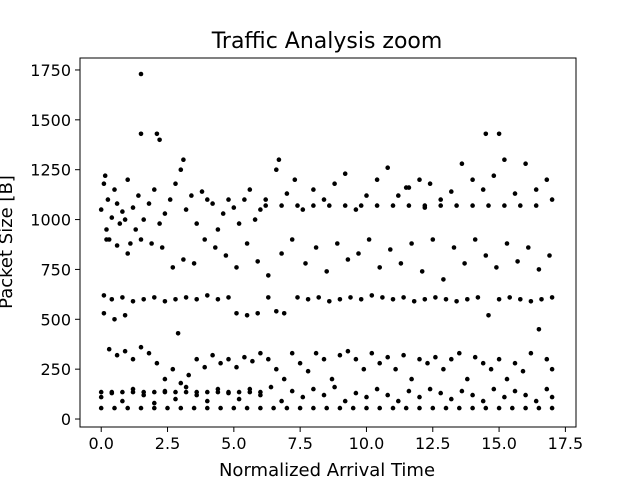  I want to click on x-tick-label: 5.0, so click(233, 443).